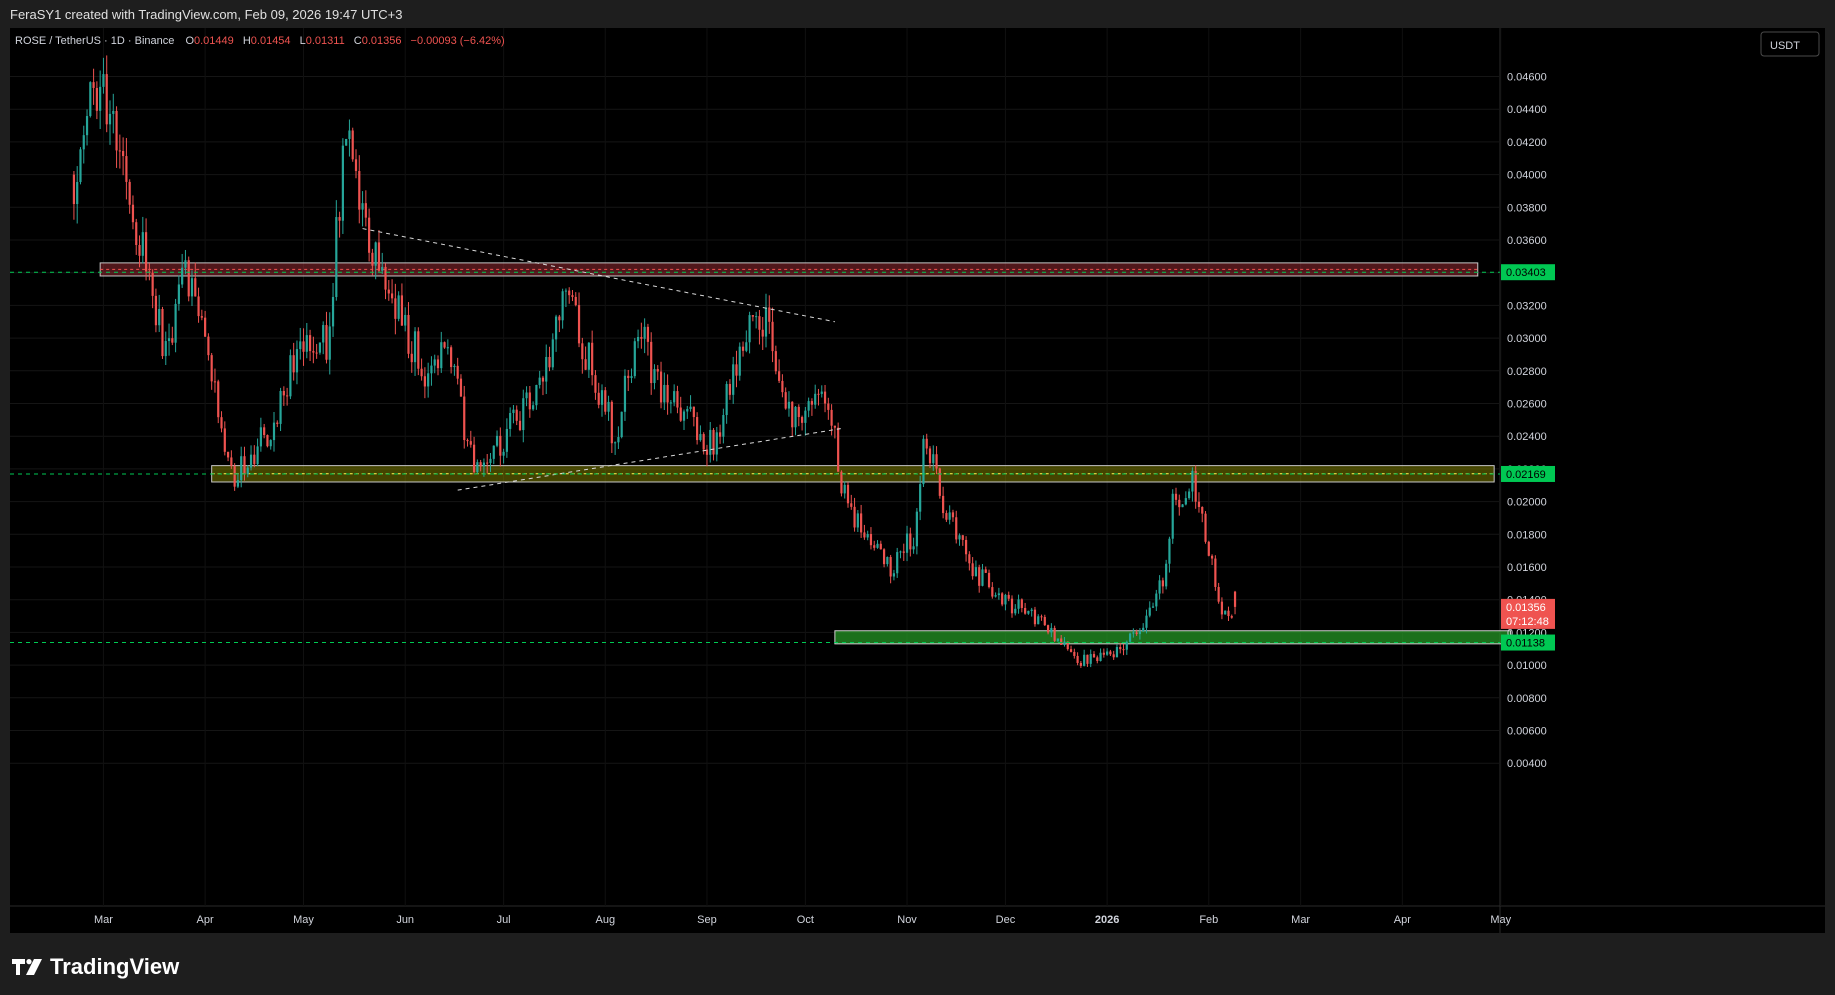  I want to click on y-tick-label: 0.01800, so click(1527, 535).